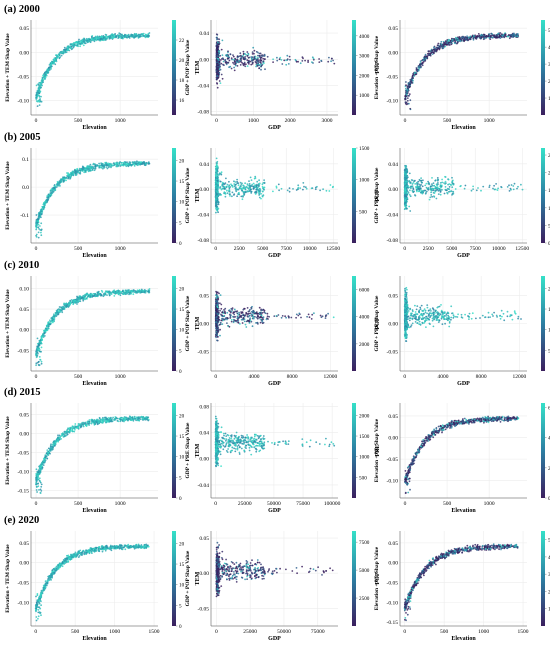 Image resolution: width=550 pixels, height=648 pixels. What do you see at coordinates (24, 351) in the screenshot?
I see `y-tick-label: -0.05` at bounding box center [24, 351].